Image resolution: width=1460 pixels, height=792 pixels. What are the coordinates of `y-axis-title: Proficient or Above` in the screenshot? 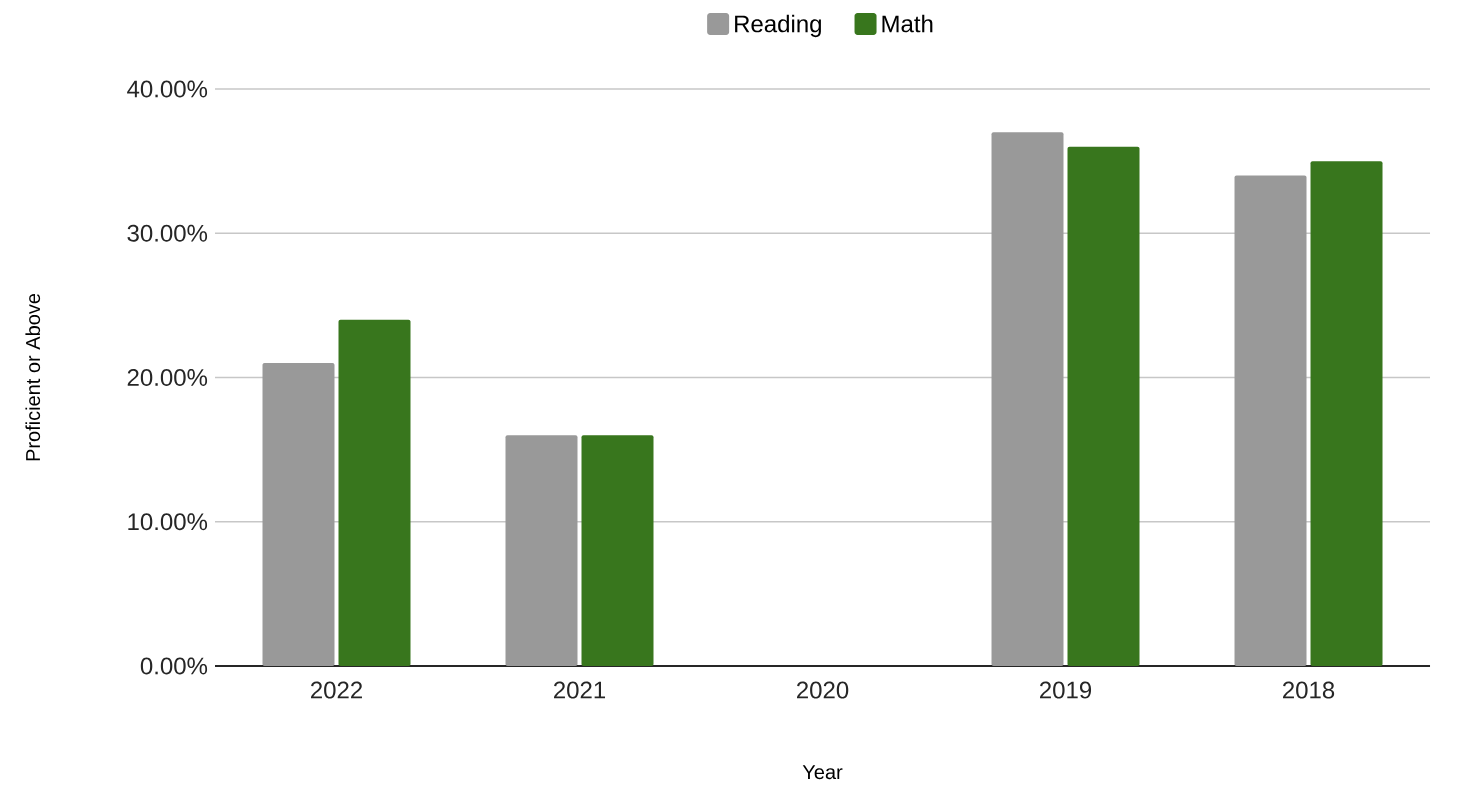 It's located at (33, 377).